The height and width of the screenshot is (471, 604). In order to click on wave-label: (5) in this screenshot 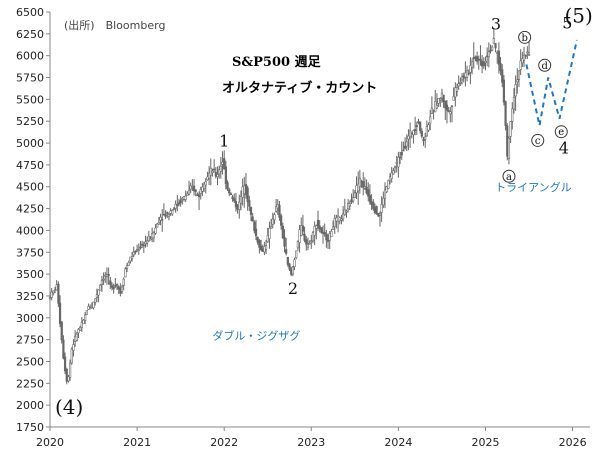, I will do `click(579, 15)`.